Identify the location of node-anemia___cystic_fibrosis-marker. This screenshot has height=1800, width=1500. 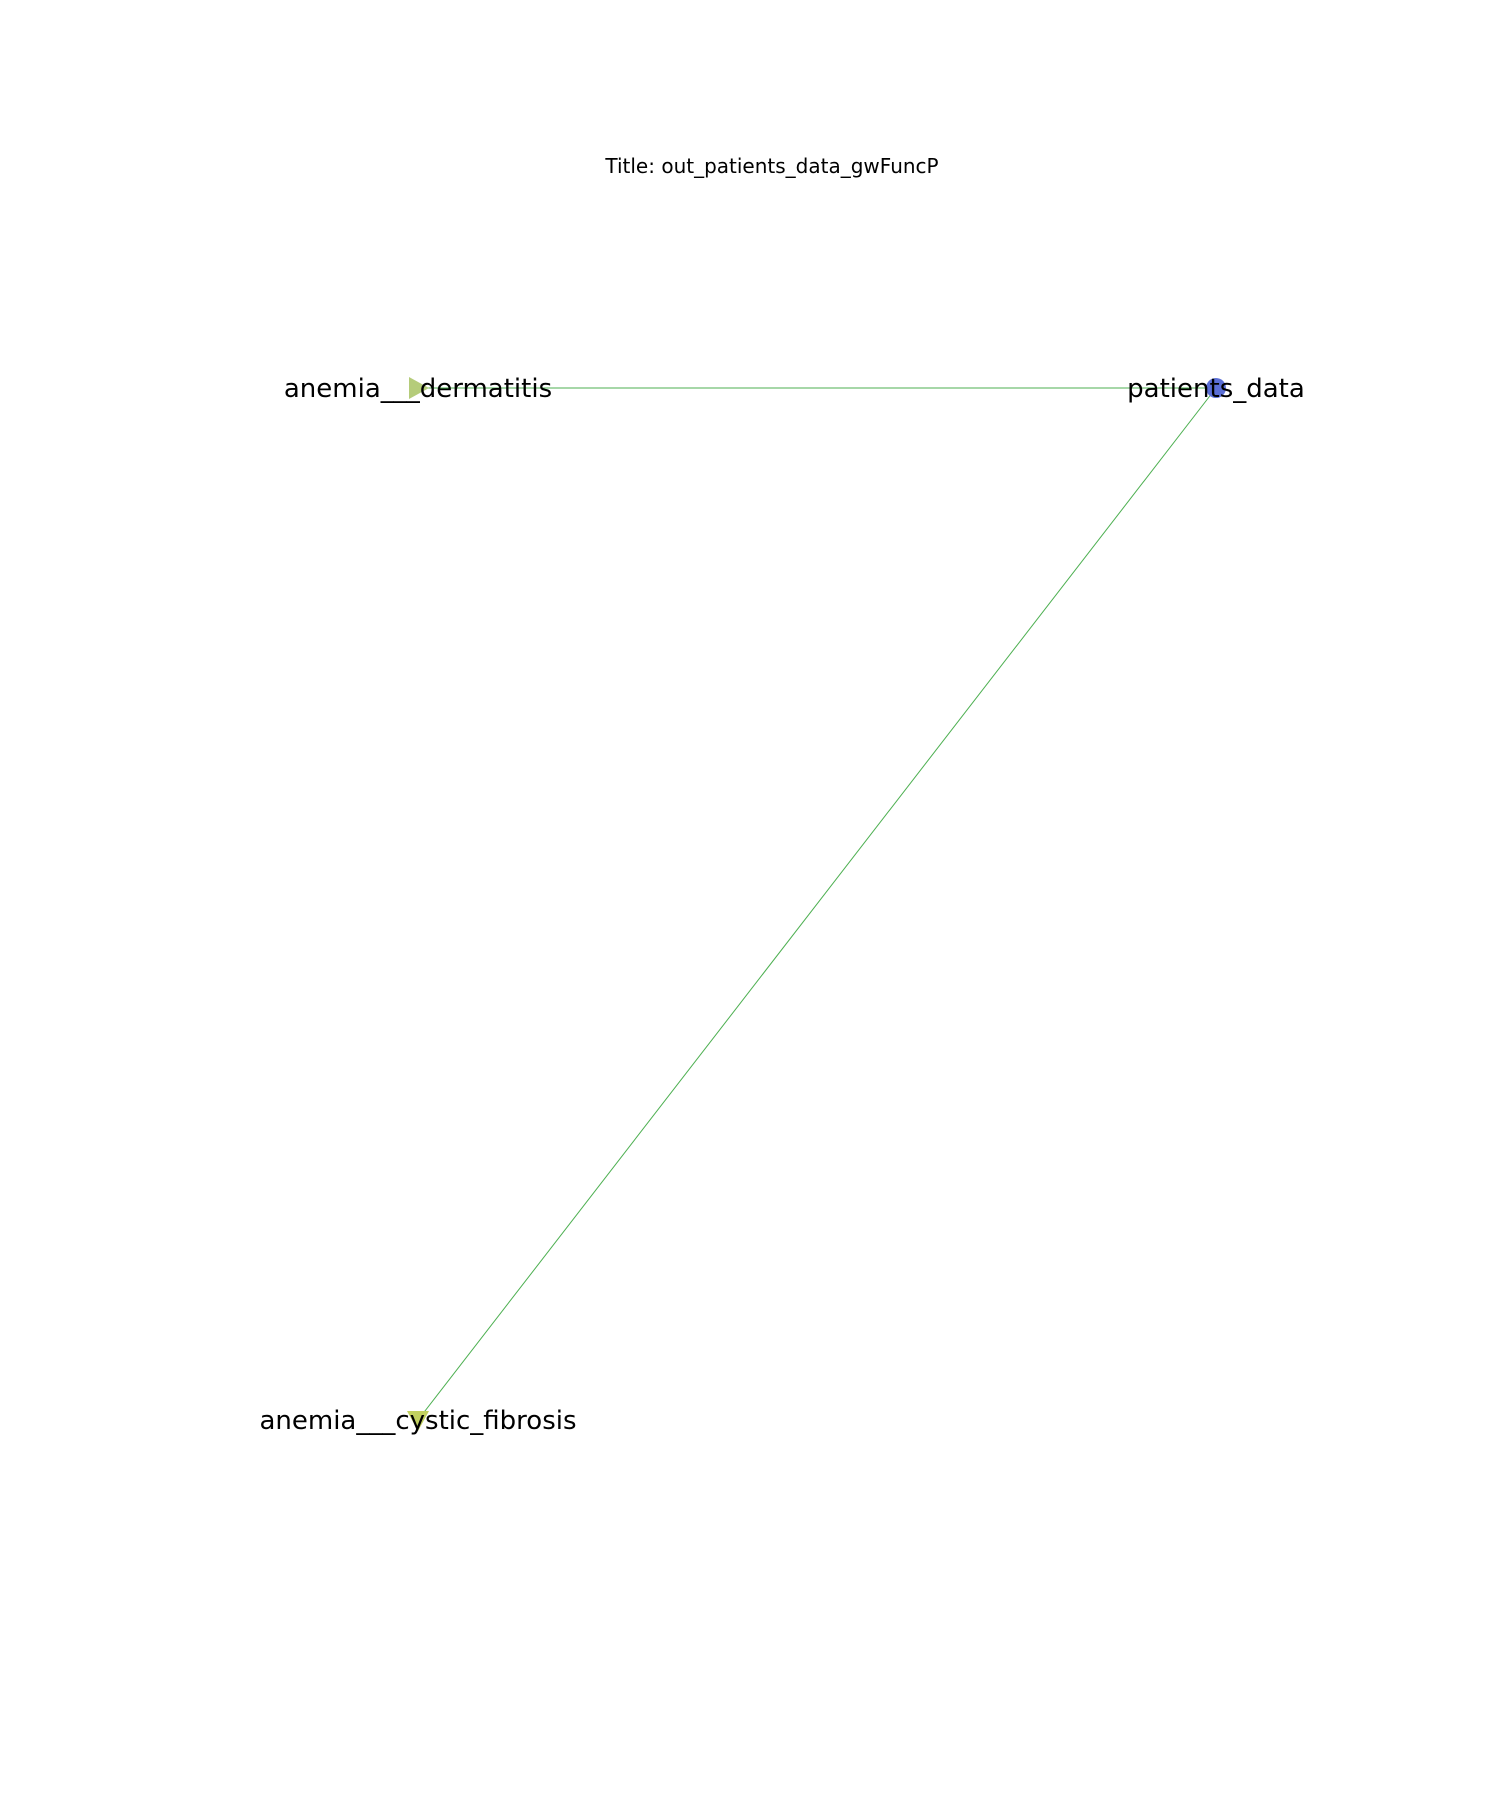
(418, 1421).